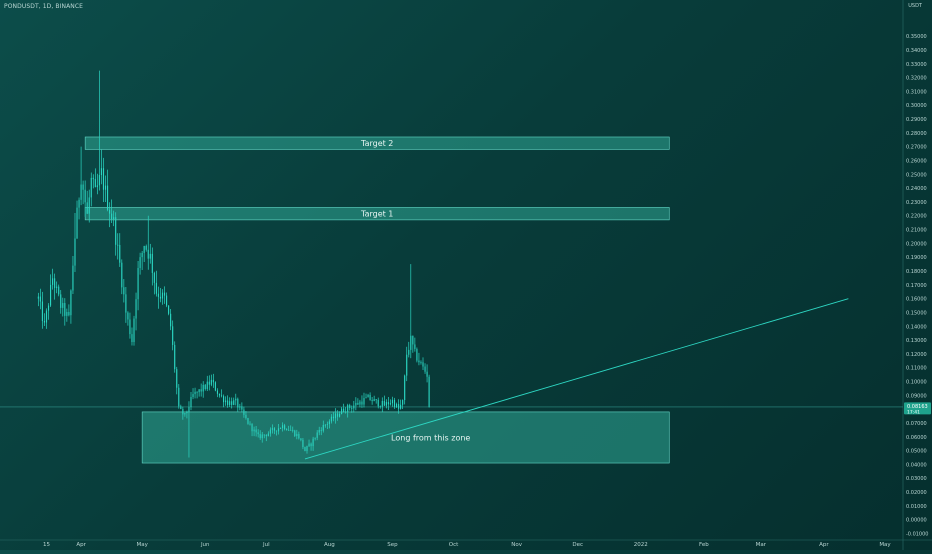  I want to click on zone-long, so click(405, 437).